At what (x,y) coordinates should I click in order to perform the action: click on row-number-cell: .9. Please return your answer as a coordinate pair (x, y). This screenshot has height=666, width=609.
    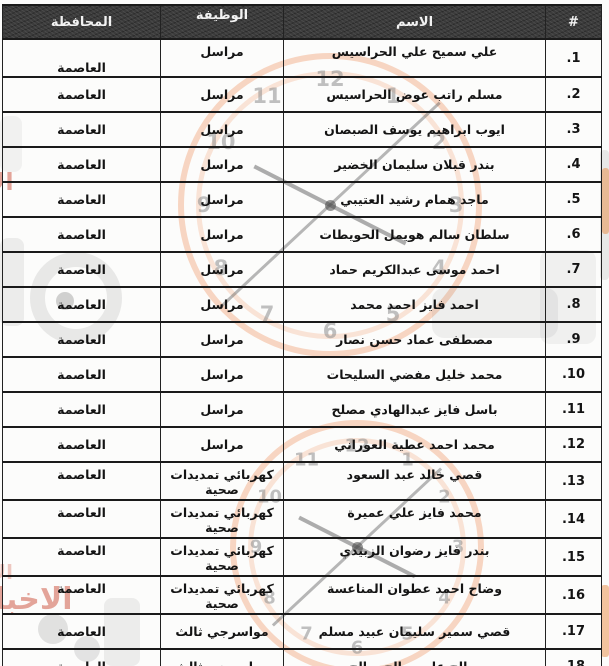
    Looking at the image, I should click on (573, 339).